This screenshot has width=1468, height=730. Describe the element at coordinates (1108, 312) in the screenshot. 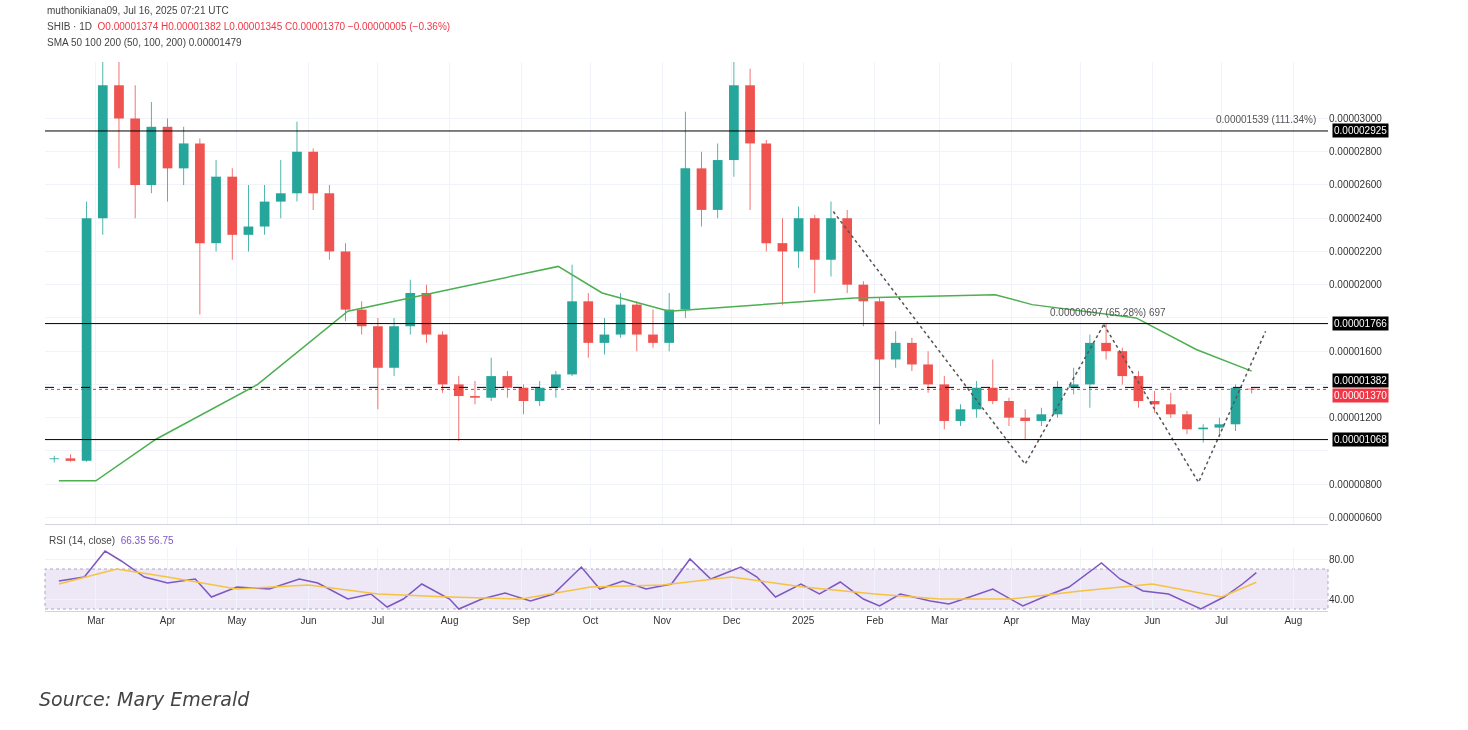

I see `annotation: 0.00000697 (65.28%) 697` at that location.